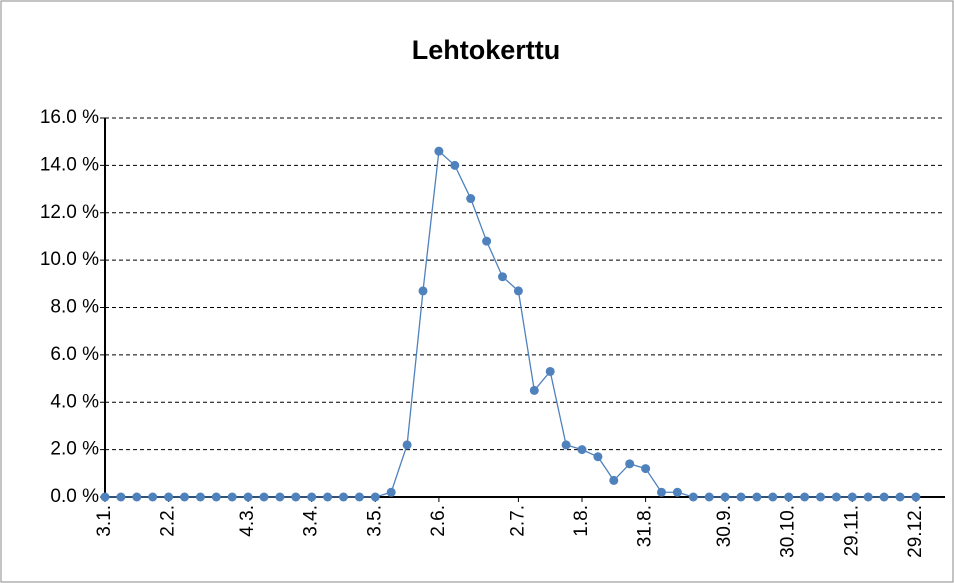 The image size is (954, 583). Describe the element at coordinates (486, 50) in the screenshot. I see `chart-title: Lehtokerttu` at that location.